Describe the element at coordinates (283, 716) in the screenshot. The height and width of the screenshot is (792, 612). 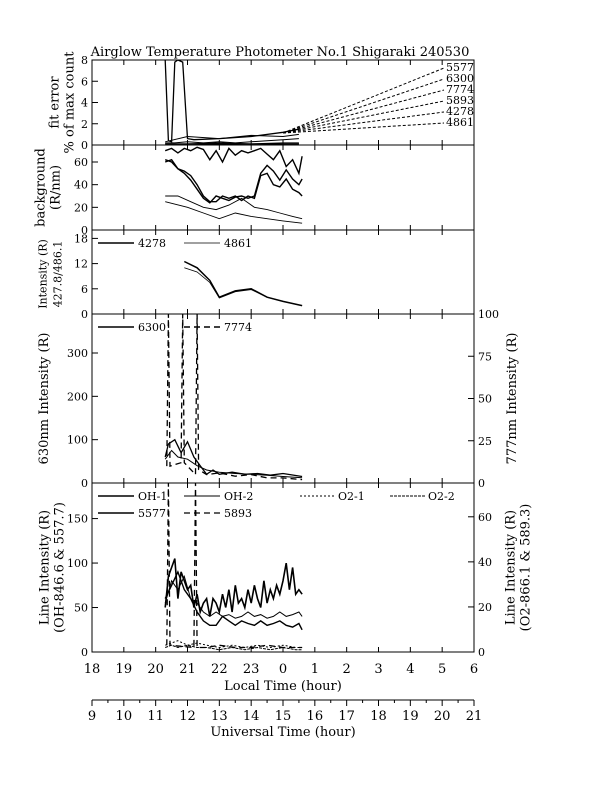
I see `x-tick-label-ut: 15` at that location.